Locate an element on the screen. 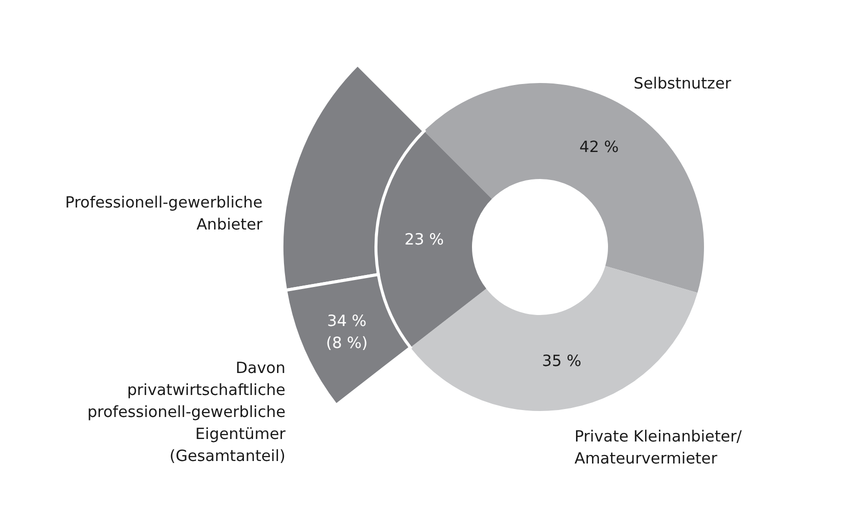 The height and width of the screenshot is (518, 858). data-label: 35 % is located at coordinates (562, 361).